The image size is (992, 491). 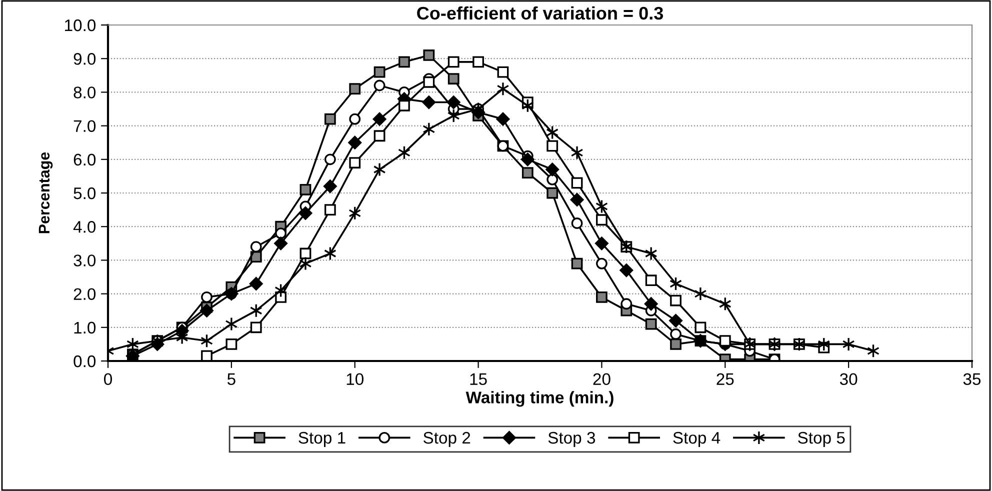 I want to click on x-tick-label: 5, so click(x=231, y=379).